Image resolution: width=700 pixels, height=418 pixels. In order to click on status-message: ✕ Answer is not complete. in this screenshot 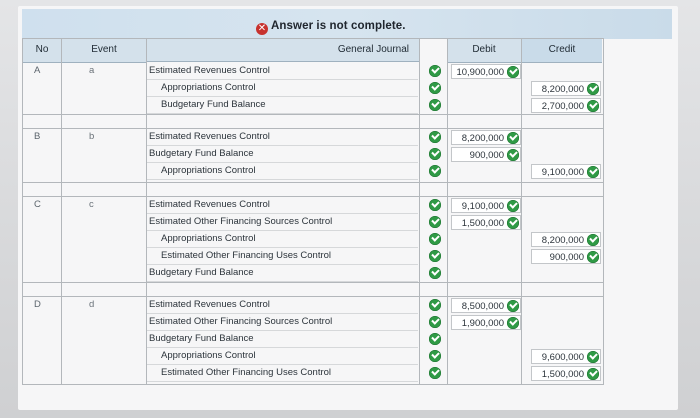, I will do `click(331, 27)`.